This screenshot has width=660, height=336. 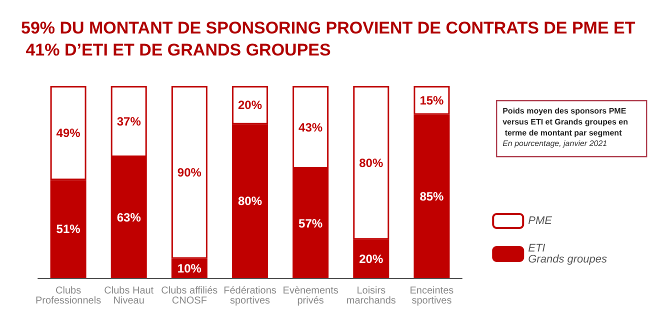 I want to click on data-label: 63%, so click(x=129, y=217).